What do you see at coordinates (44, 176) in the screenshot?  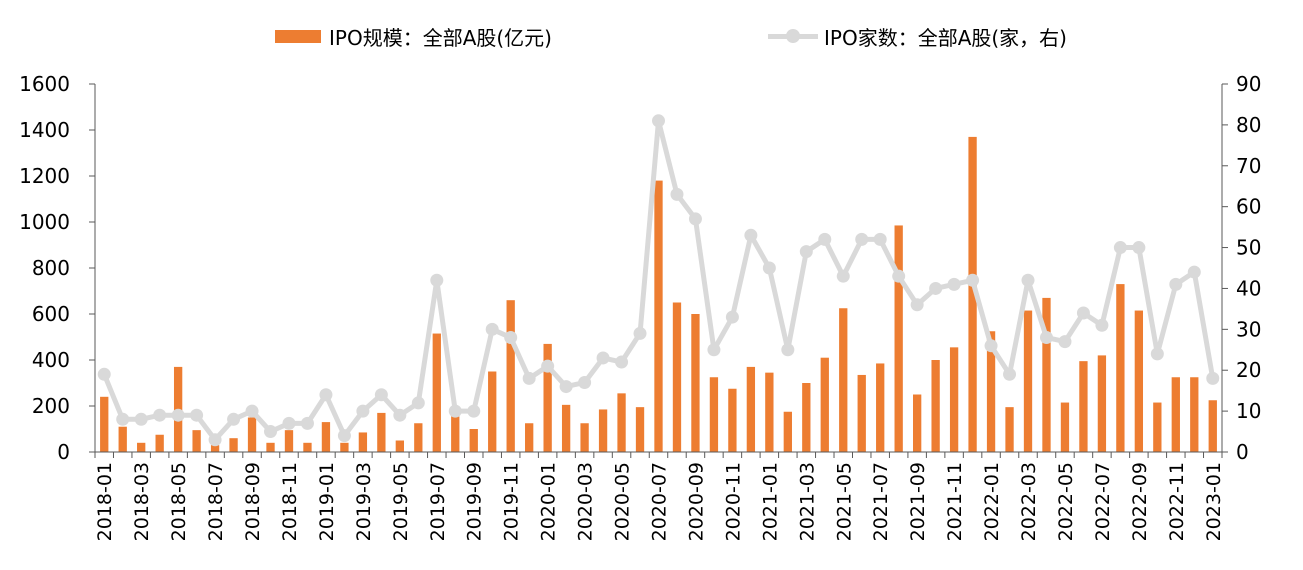 I see `y-left-tick-label: 1200` at bounding box center [44, 176].